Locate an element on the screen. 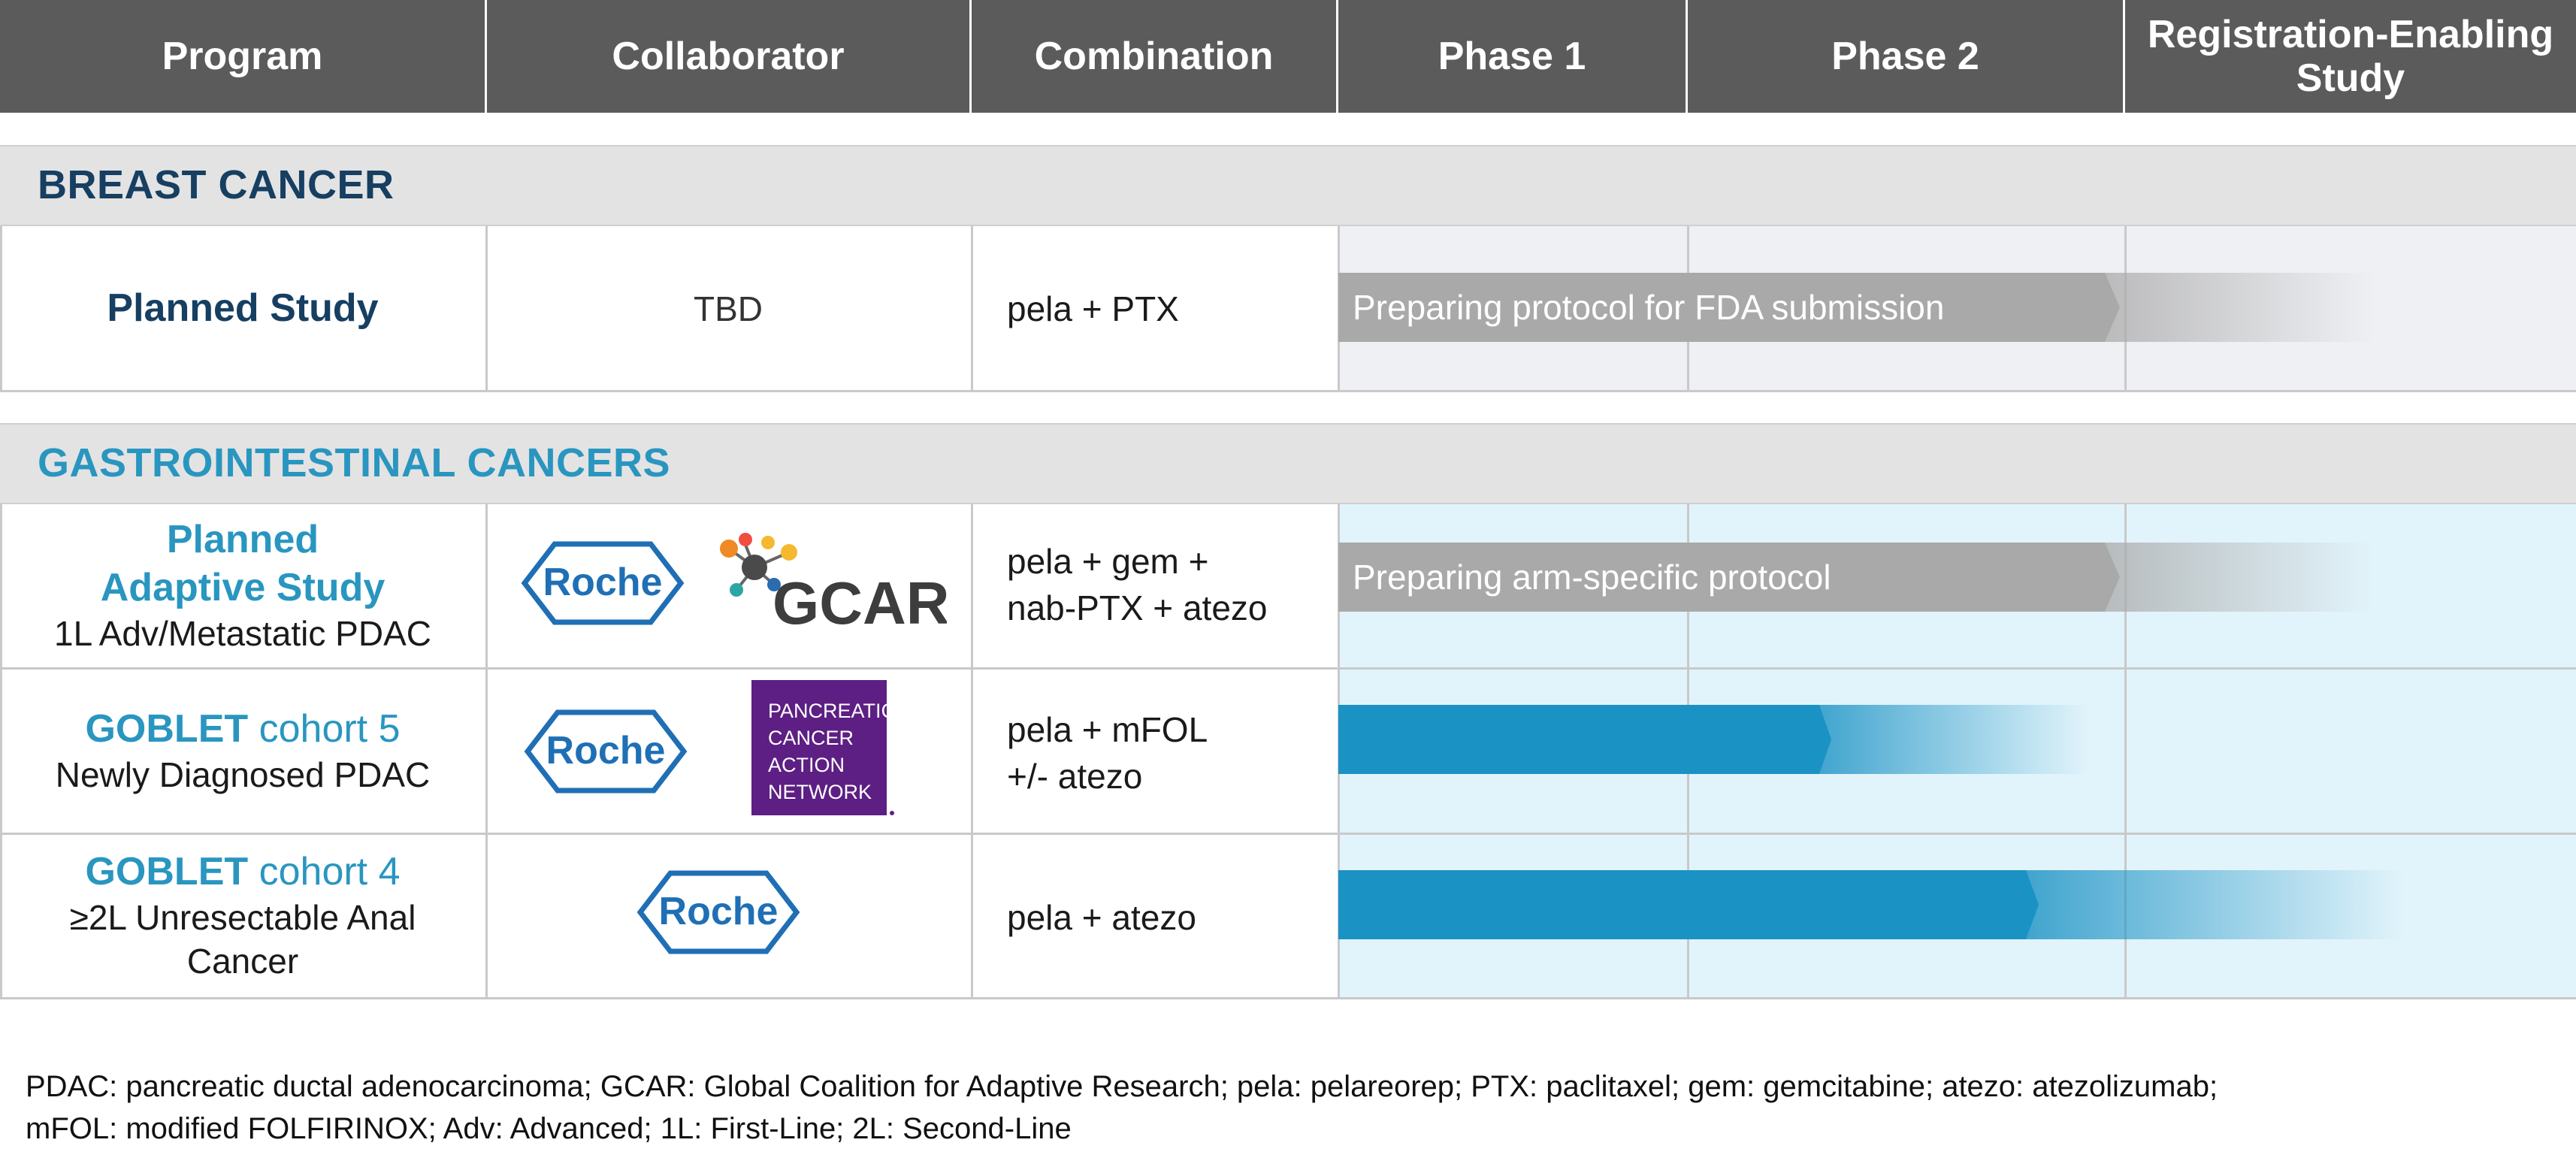  pancan-logo: PANCREATIC CANCER ACTION NETWORK is located at coordinates (824, 747).